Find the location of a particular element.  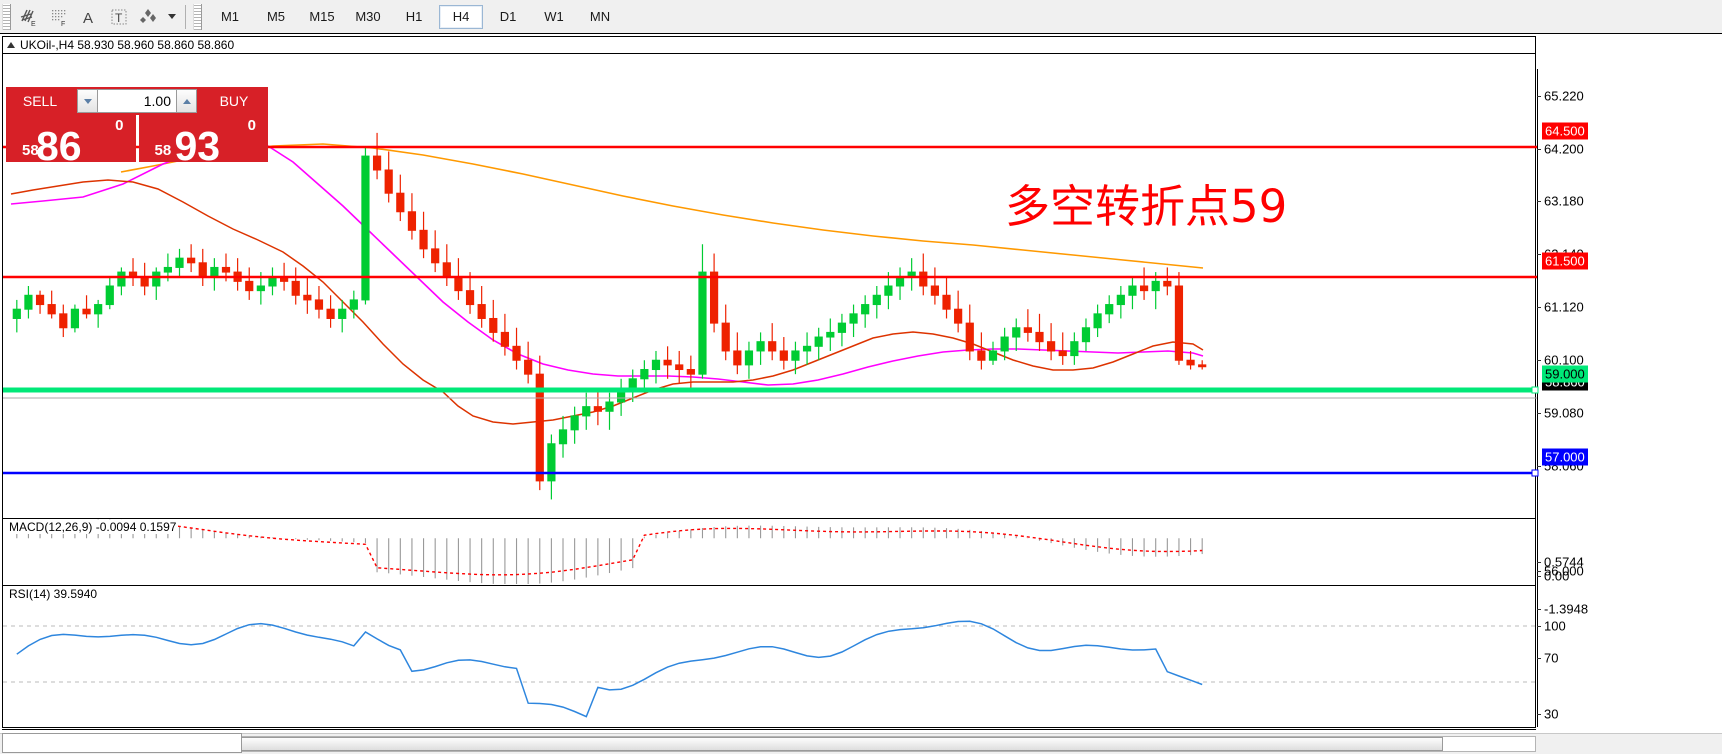

text-label-icon: A is located at coordinates (89, 17).